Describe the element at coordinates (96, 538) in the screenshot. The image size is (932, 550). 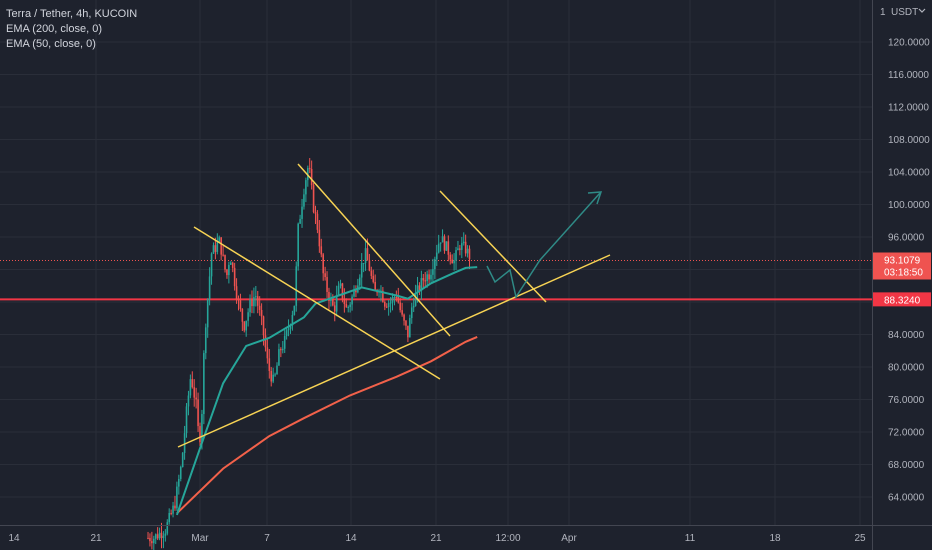
I see `time-tick-label: 21` at that location.